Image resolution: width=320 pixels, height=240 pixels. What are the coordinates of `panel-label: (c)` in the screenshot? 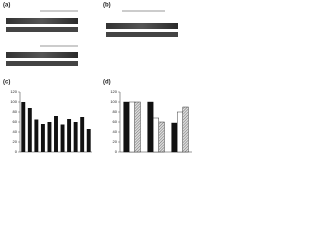 It's located at (6, 83).